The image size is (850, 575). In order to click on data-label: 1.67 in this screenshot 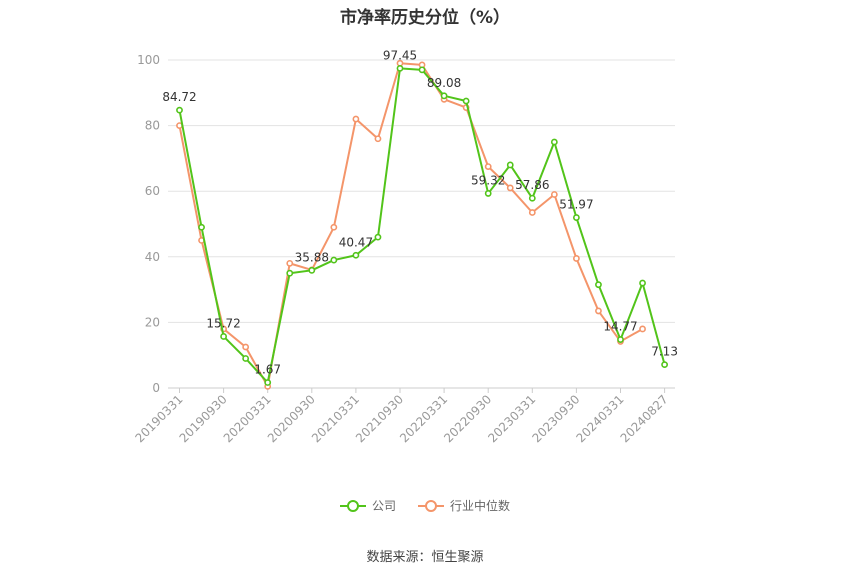, I will do `click(267, 370)`.